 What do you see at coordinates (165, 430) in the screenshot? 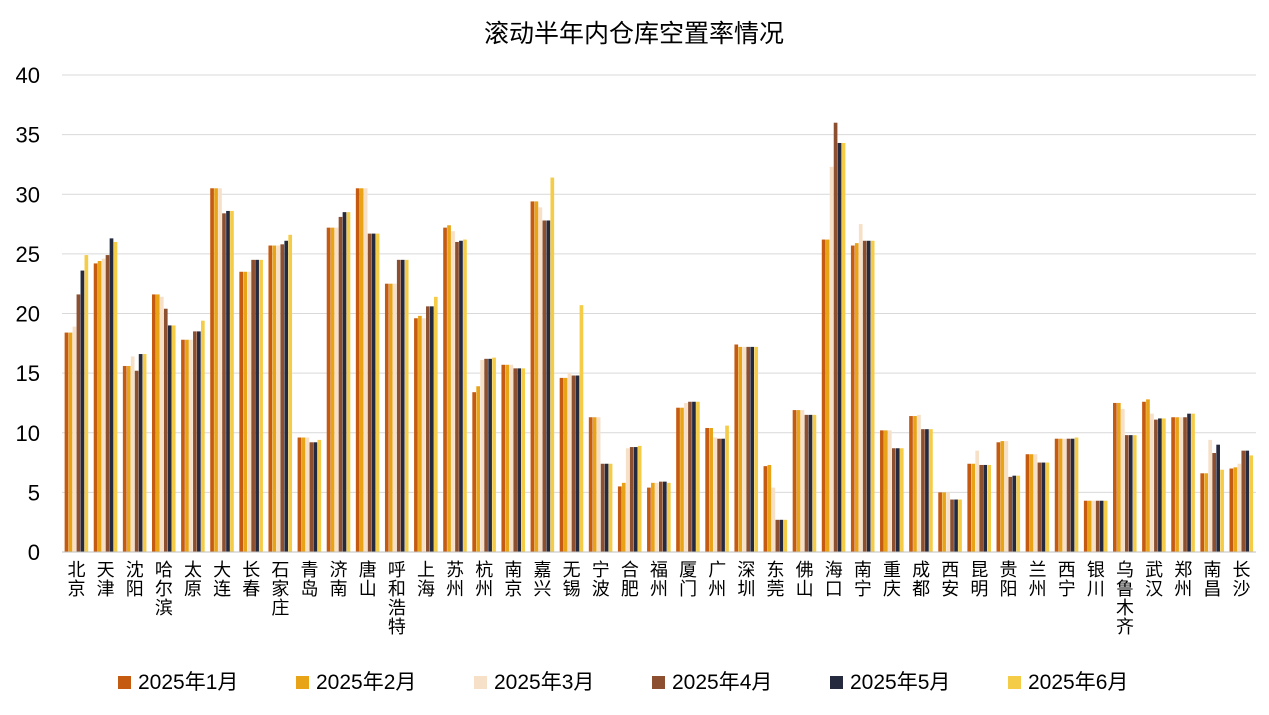
I see `bar-哈尔滨-2025年4月` at bounding box center [165, 430].